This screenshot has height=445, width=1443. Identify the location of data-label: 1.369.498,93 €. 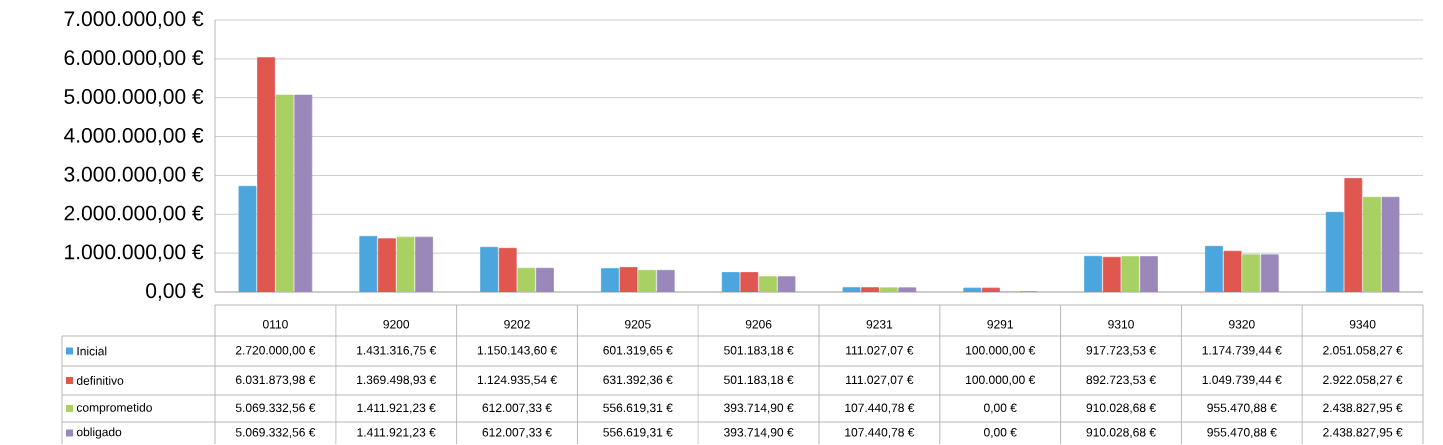
(397, 380).